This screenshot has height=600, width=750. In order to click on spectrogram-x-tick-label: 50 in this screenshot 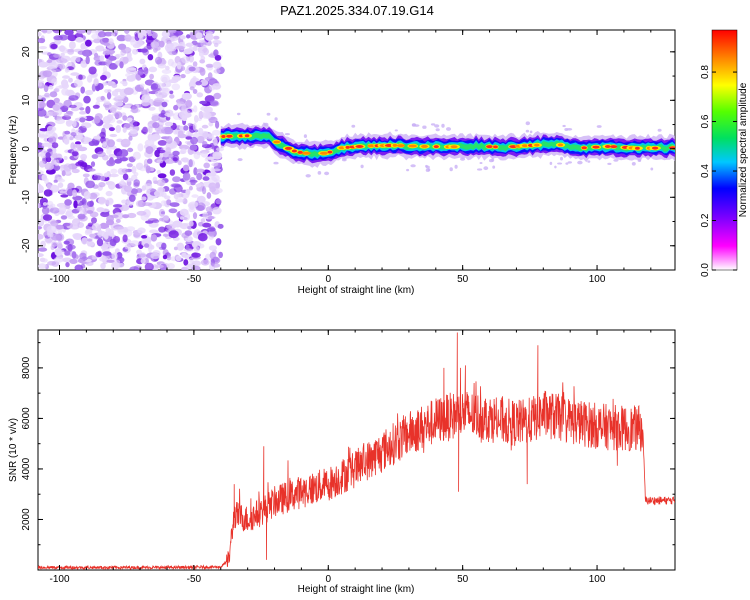, I will do `click(463, 279)`.